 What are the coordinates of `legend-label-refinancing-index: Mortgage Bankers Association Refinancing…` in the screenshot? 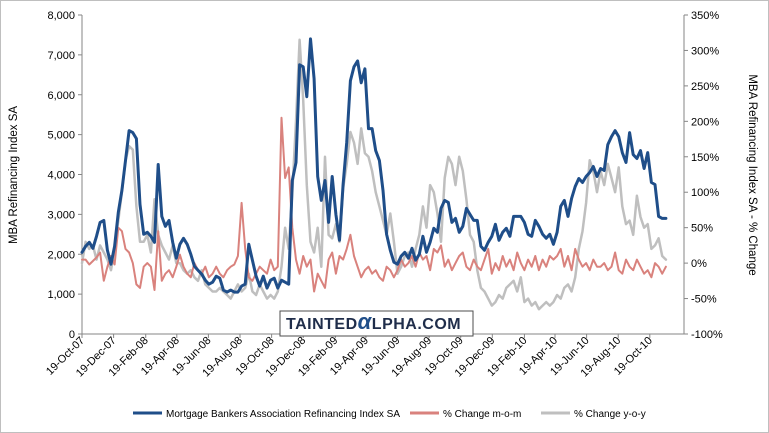 It's located at (283, 414).